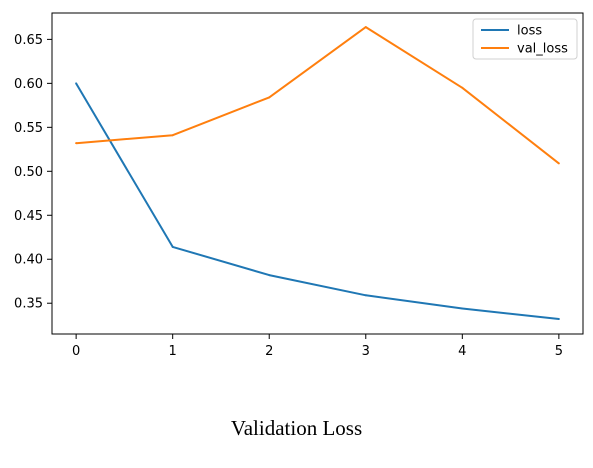 This screenshot has width=593, height=468. I want to click on y-tick-label-3: 0.50, so click(28, 172).